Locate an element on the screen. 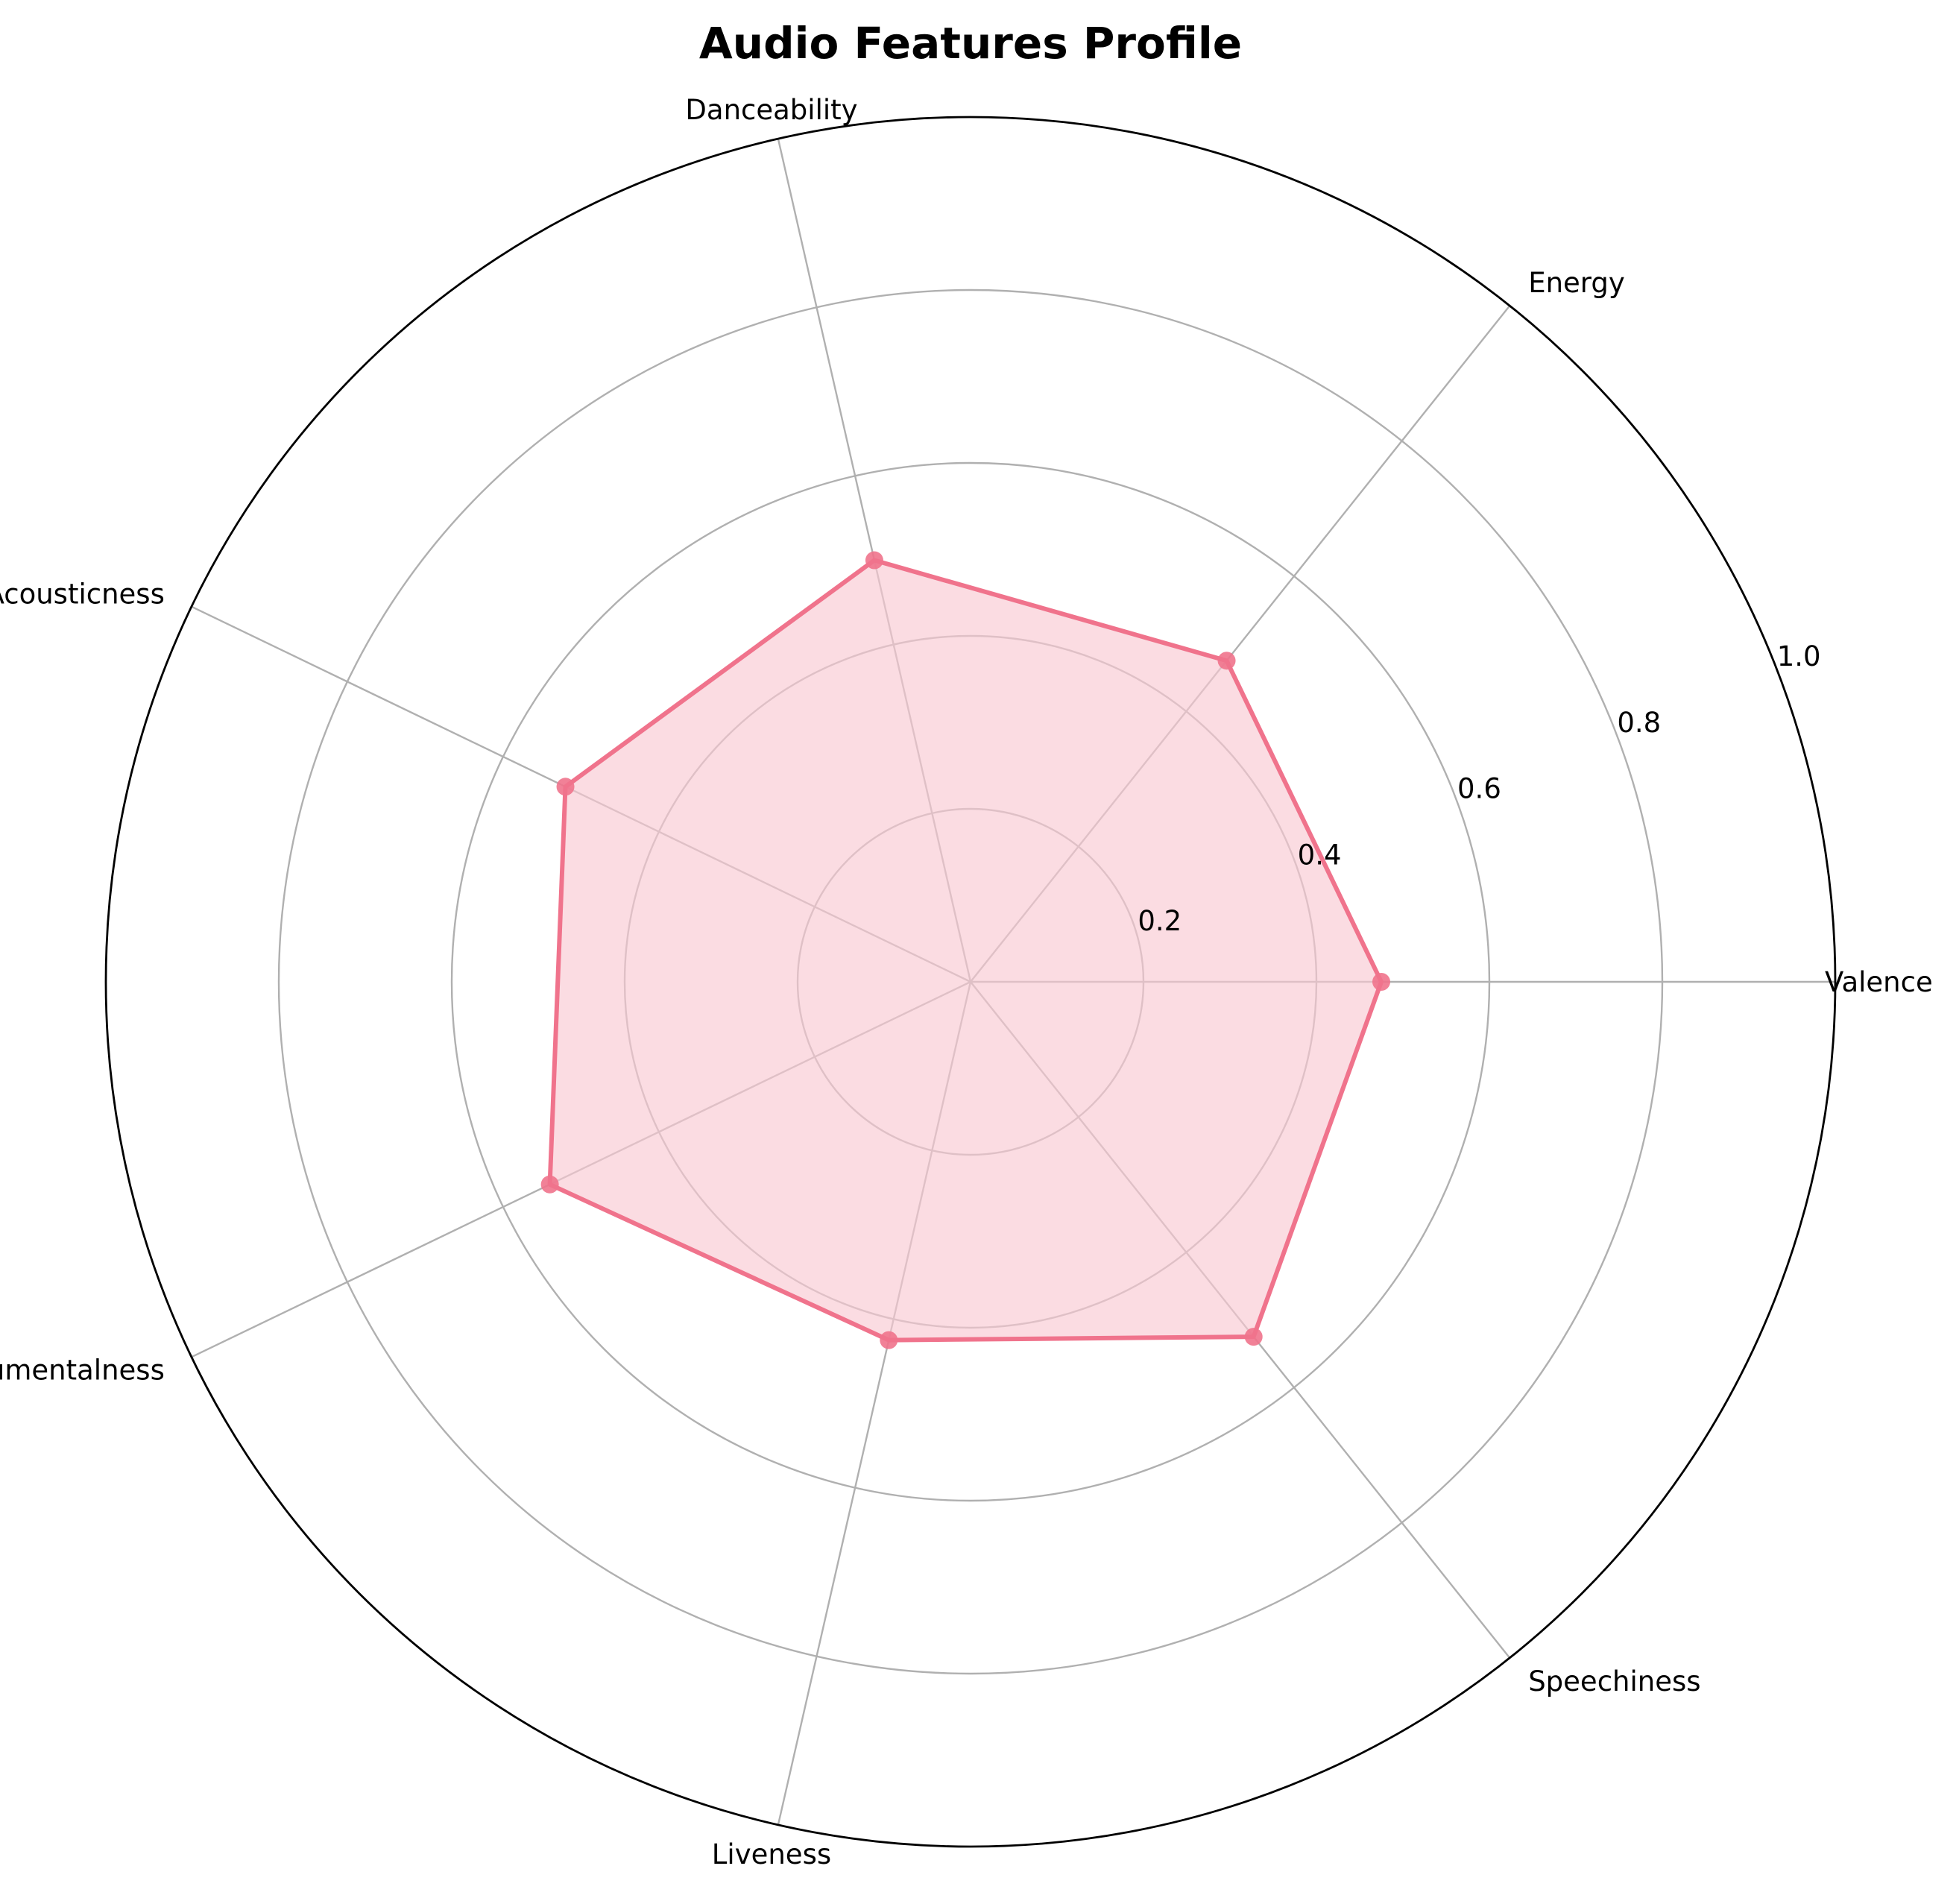  category-label-danceability: Danceability is located at coordinates (771, 110).